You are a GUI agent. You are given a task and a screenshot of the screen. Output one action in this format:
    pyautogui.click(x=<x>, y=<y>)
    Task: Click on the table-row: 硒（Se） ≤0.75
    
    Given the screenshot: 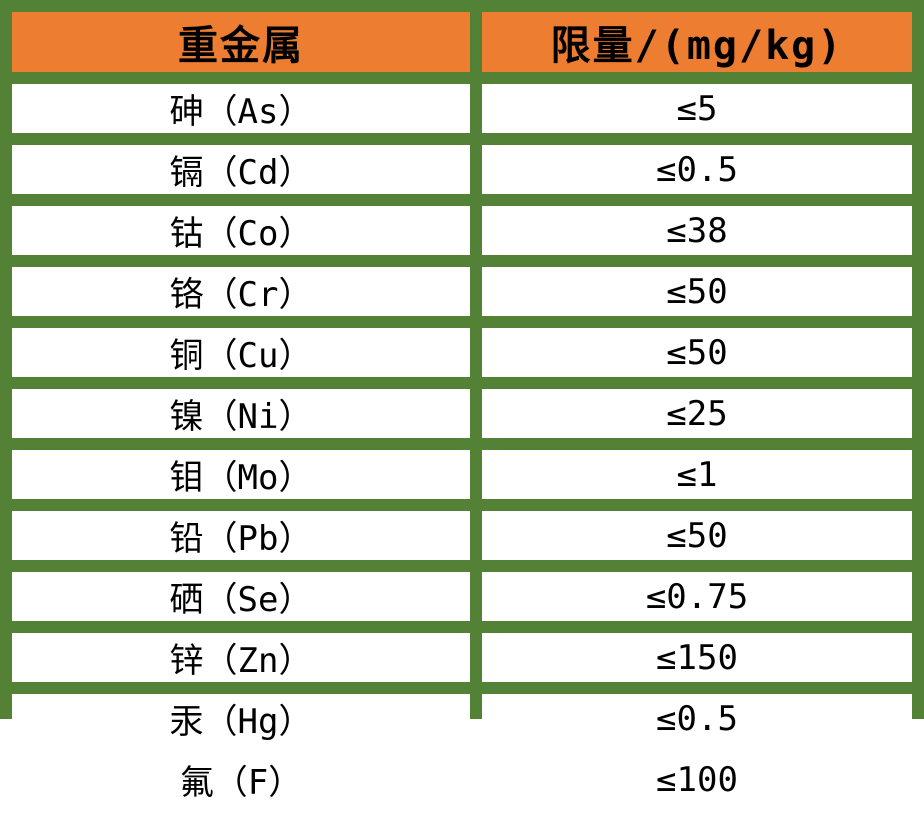 What is the action you would take?
    pyautogui.click(x=462, y=596)
    